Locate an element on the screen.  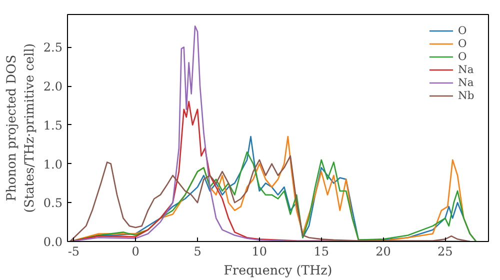
x-tick-label: -5 is located at coordinates (74, 251).